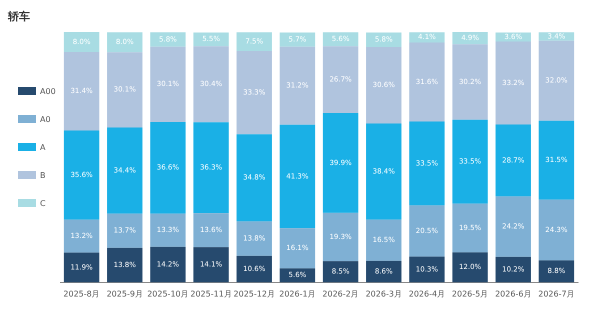 The image size is (600, 312). I want to click on chart-title: 轿车, so click(19, 17).